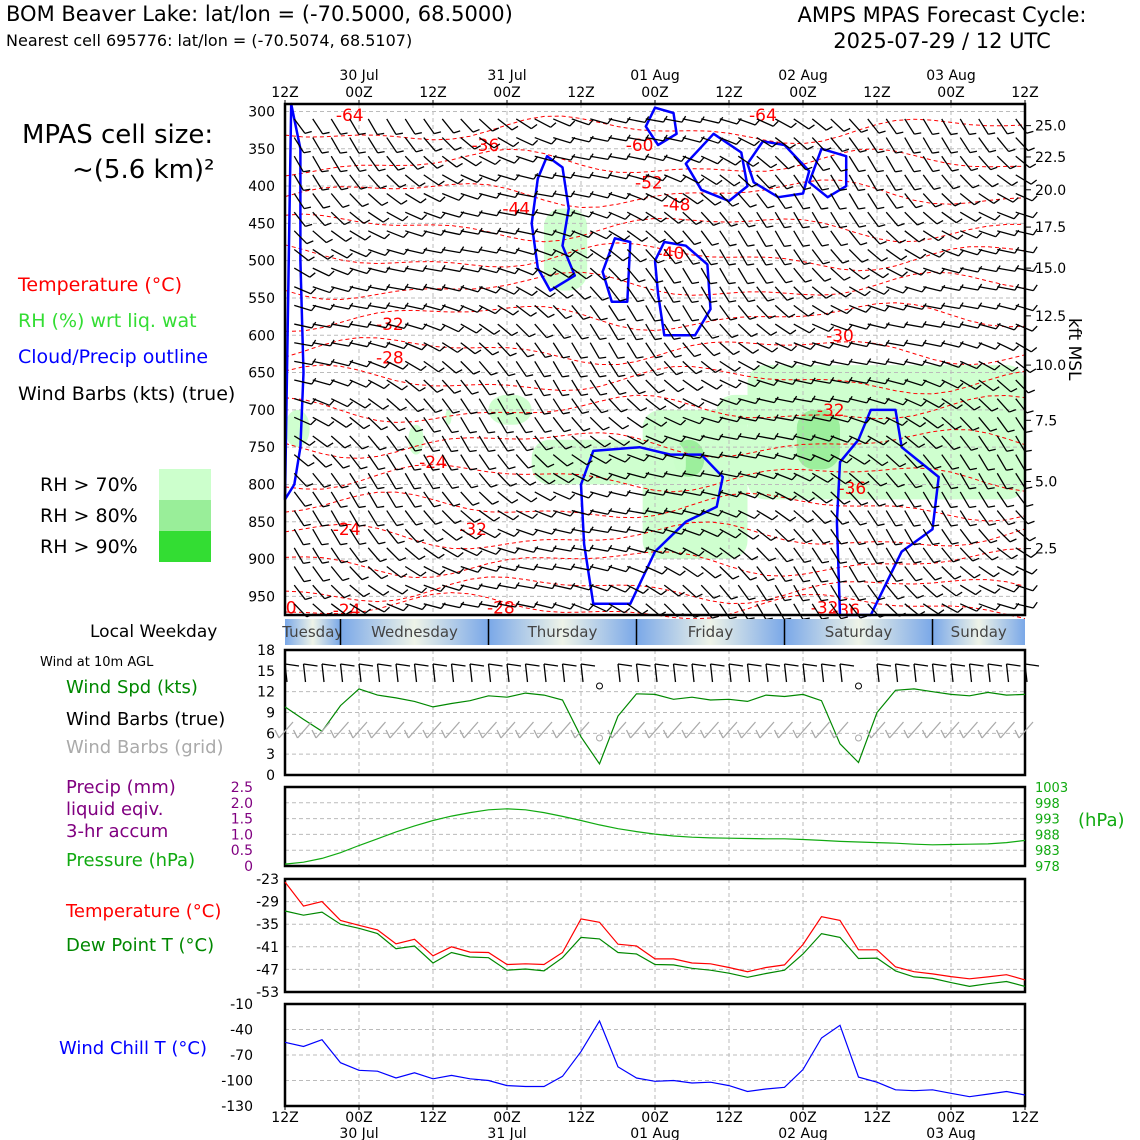 This screenshot has width=1140, height=1140. Describe the element at coordinates (185, 546) in the screenshot. I see `rh-90-swatch` at that location.